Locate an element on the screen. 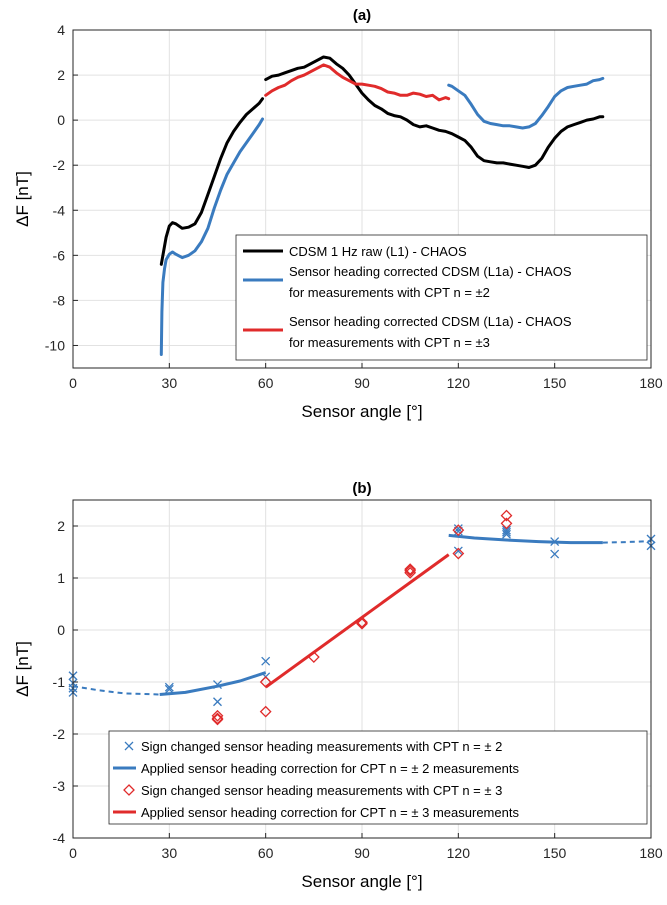 This screenshot has width=667, height=905. panel-a-title: (a) is located at coordinates (362, 15).